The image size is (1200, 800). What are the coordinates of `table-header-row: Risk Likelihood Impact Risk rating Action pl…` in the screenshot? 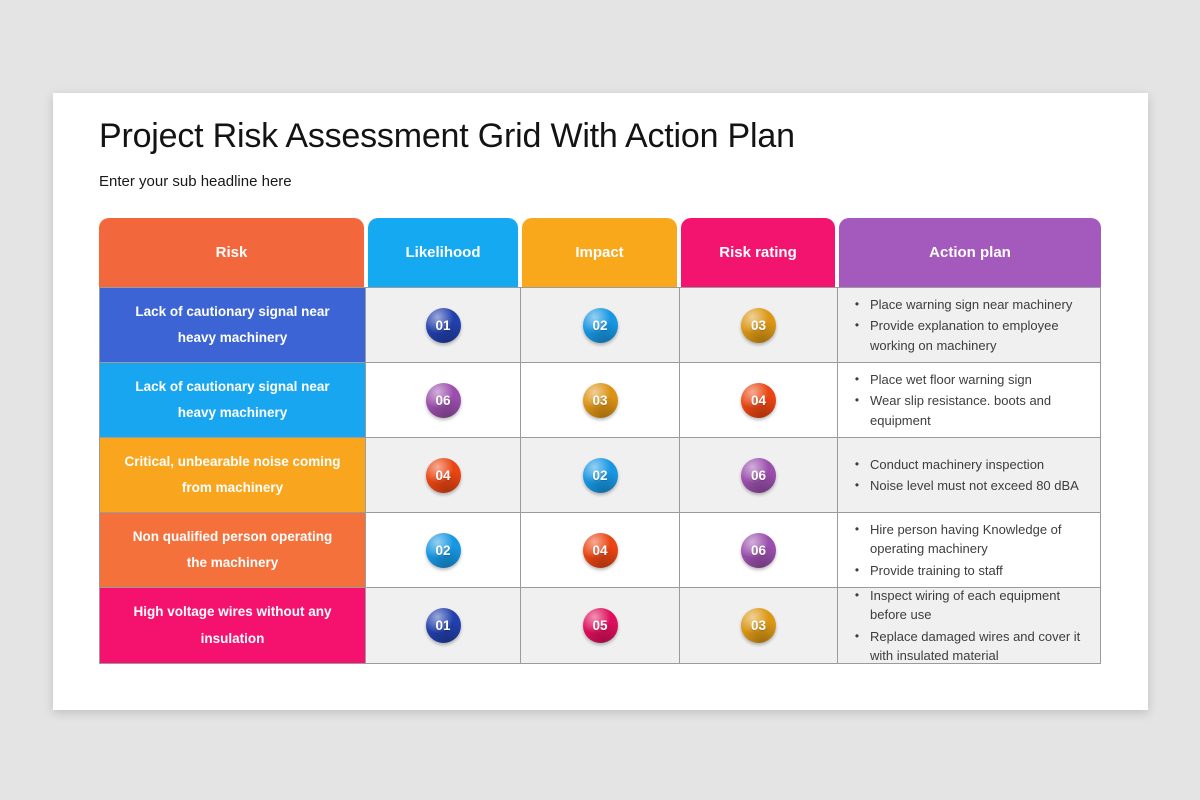 It's located at (600, 252).